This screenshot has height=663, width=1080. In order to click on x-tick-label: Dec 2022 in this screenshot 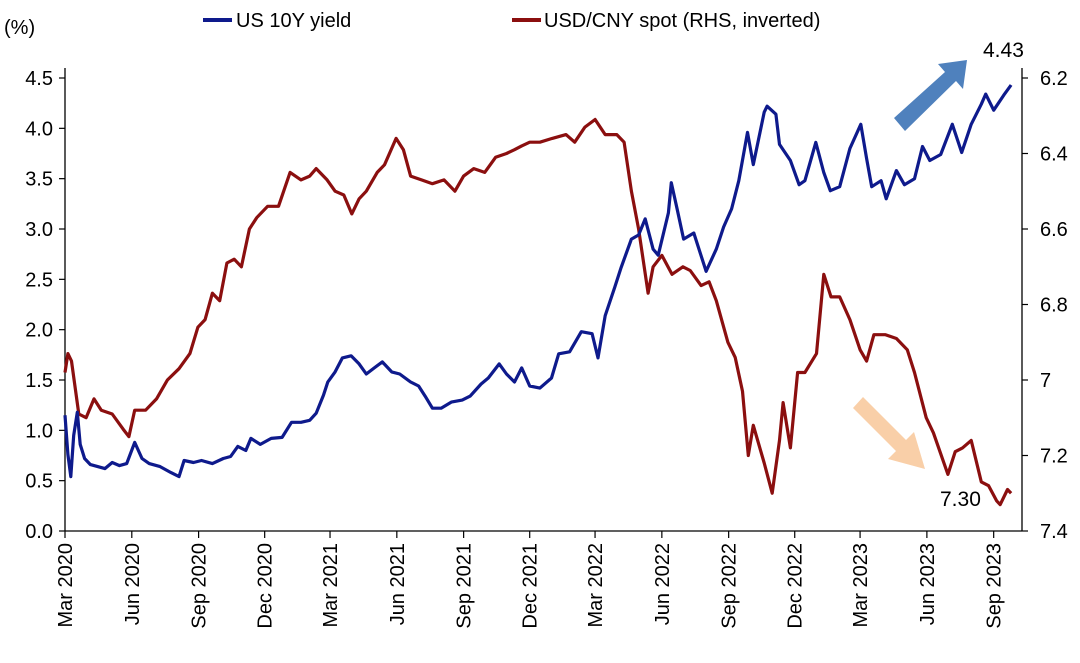, I will do `click(796, 586)`.